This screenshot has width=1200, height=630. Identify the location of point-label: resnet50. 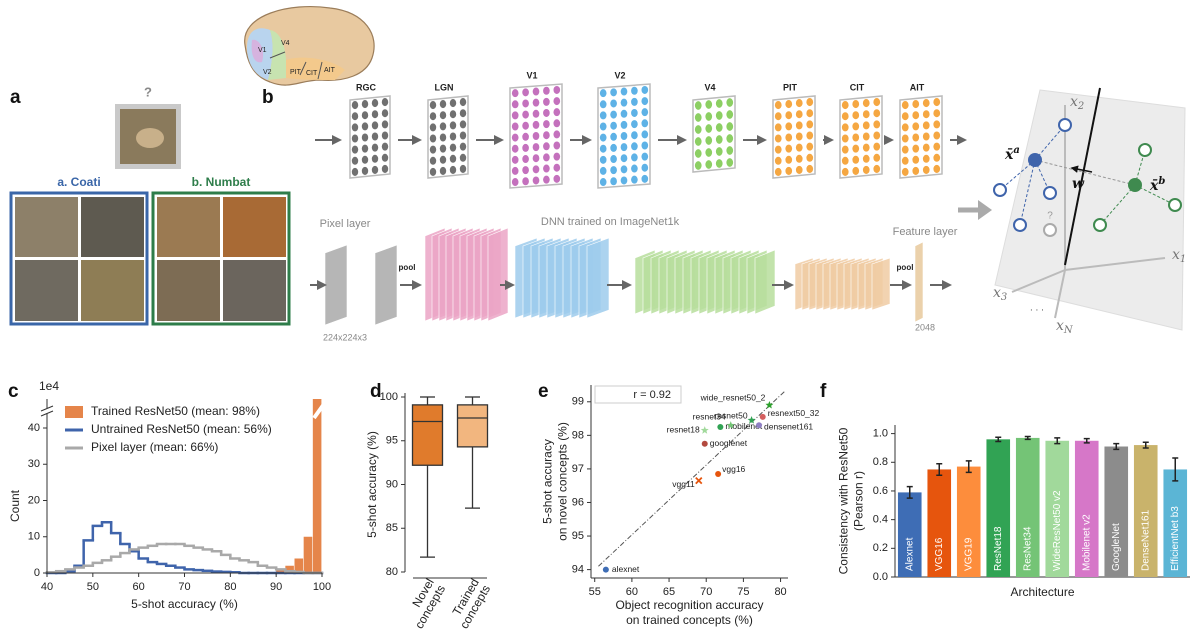
(730, 415).